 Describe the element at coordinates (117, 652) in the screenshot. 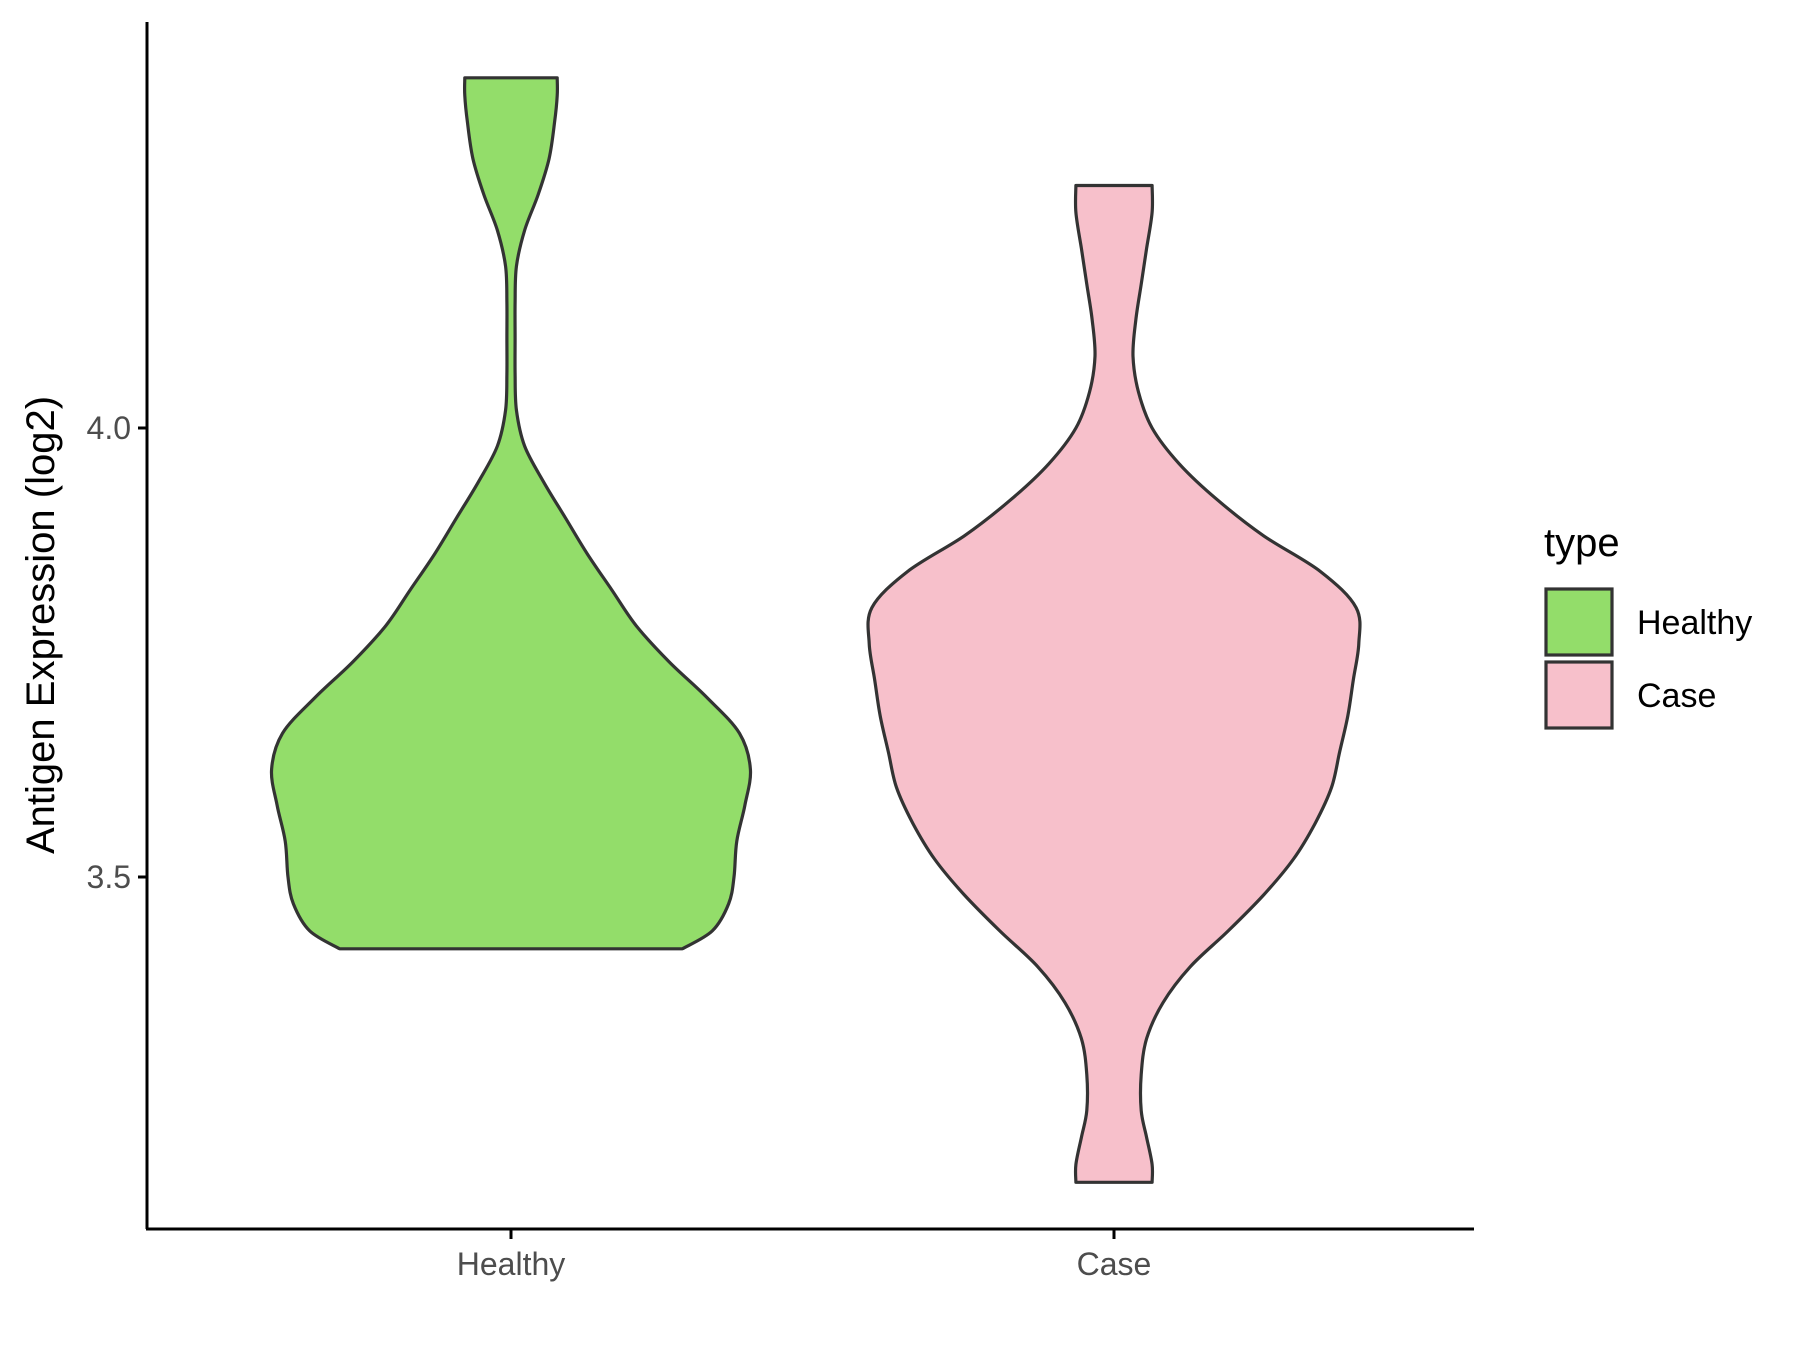

I see `y-axis-ticks: 3.5 4.0` at that location.